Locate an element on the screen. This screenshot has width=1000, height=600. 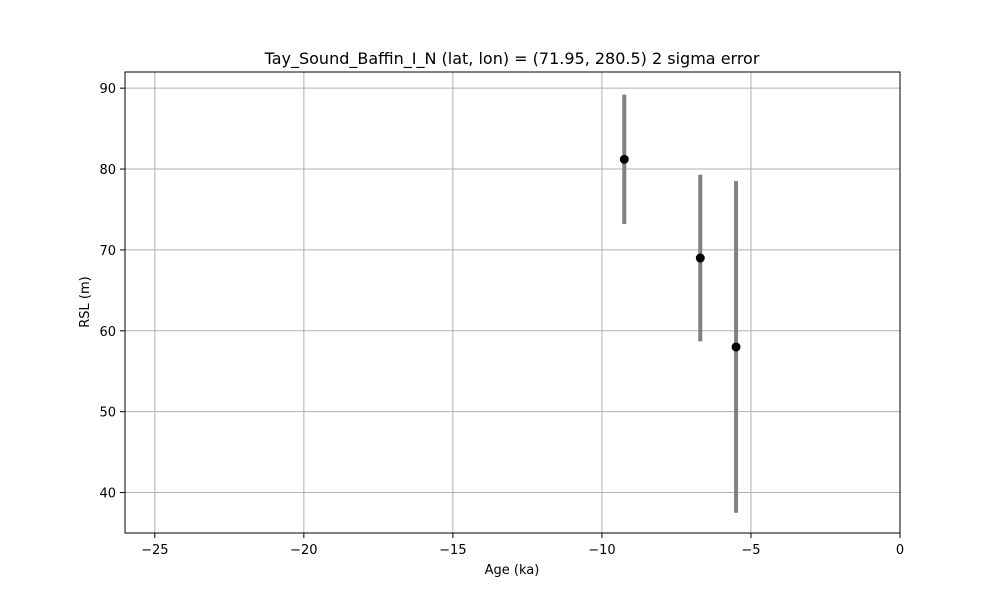
y-tick-label: 50 is located at coordinates (107, 413).